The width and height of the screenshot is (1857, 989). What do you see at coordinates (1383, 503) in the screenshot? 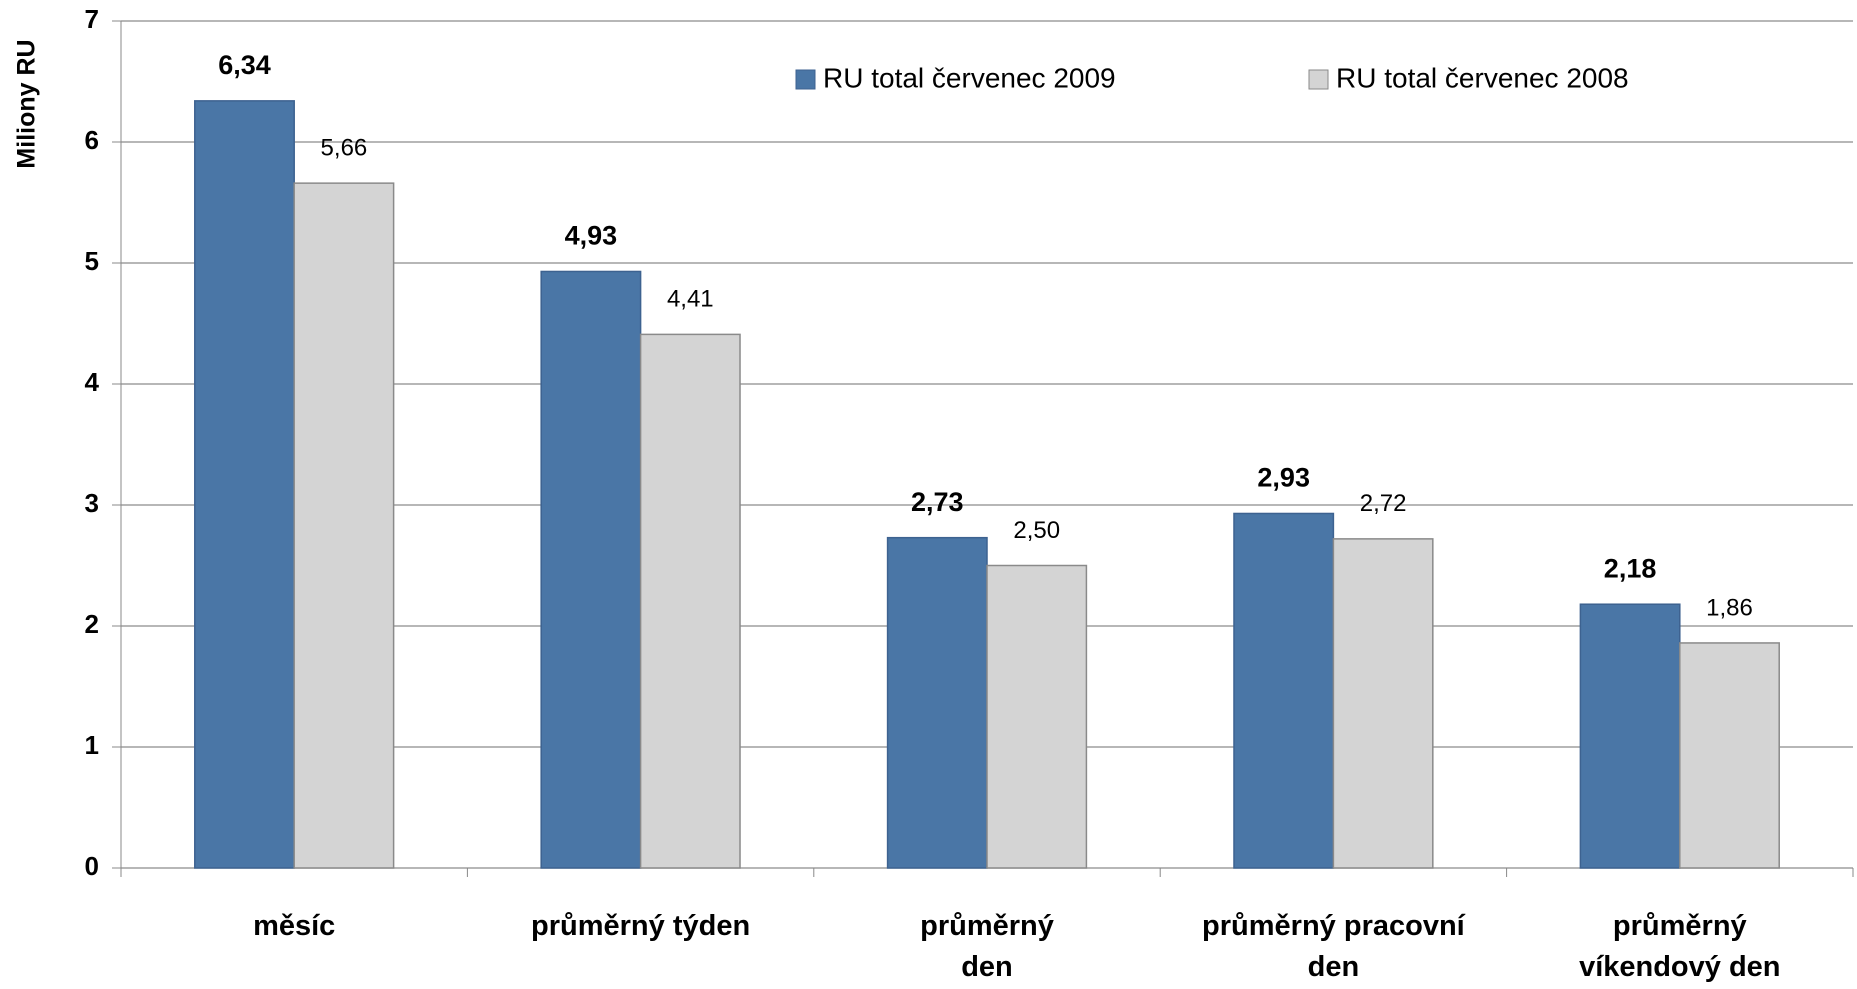
I see `value-label: 2,72` at bounding box center [1383, 503].